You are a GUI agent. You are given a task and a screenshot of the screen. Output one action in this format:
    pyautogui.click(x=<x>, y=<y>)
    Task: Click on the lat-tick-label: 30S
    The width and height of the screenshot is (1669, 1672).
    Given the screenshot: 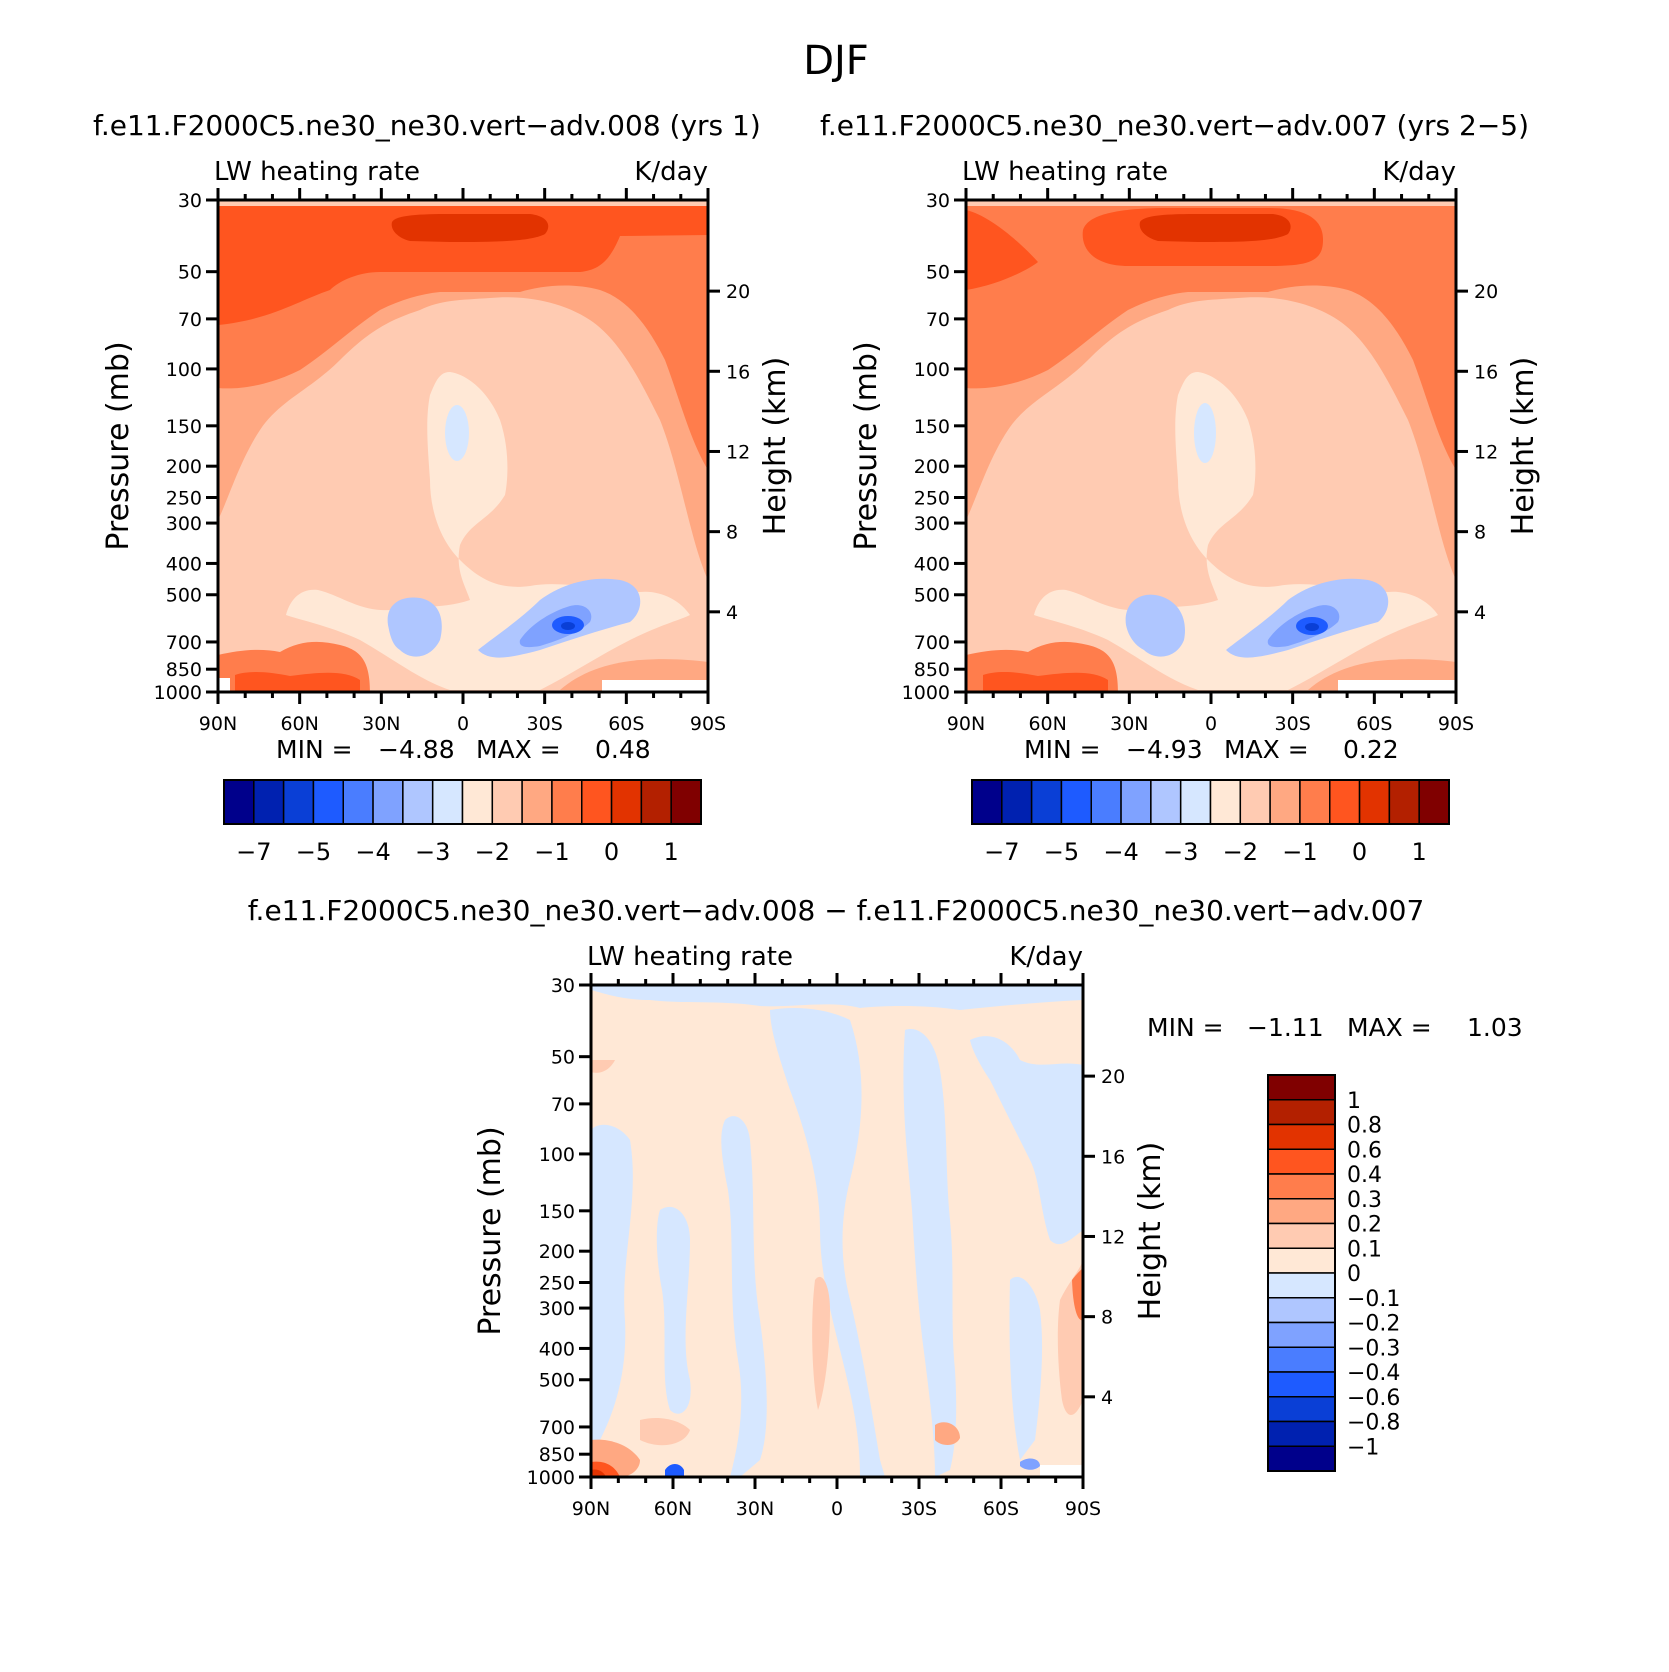 What is the action you would take?
    pyautogui.click(x=545, y=724)
    